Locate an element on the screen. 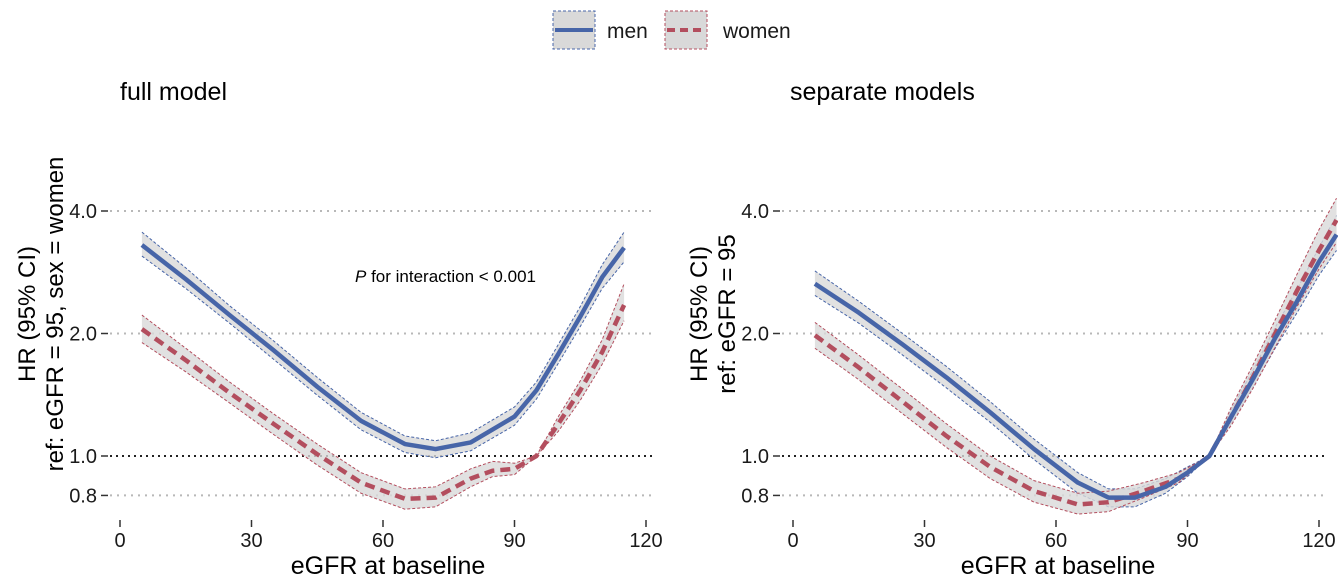 The height and width of the screenshot is (581, 1338). legend-label-men: men is located at coordinates (627, 31).